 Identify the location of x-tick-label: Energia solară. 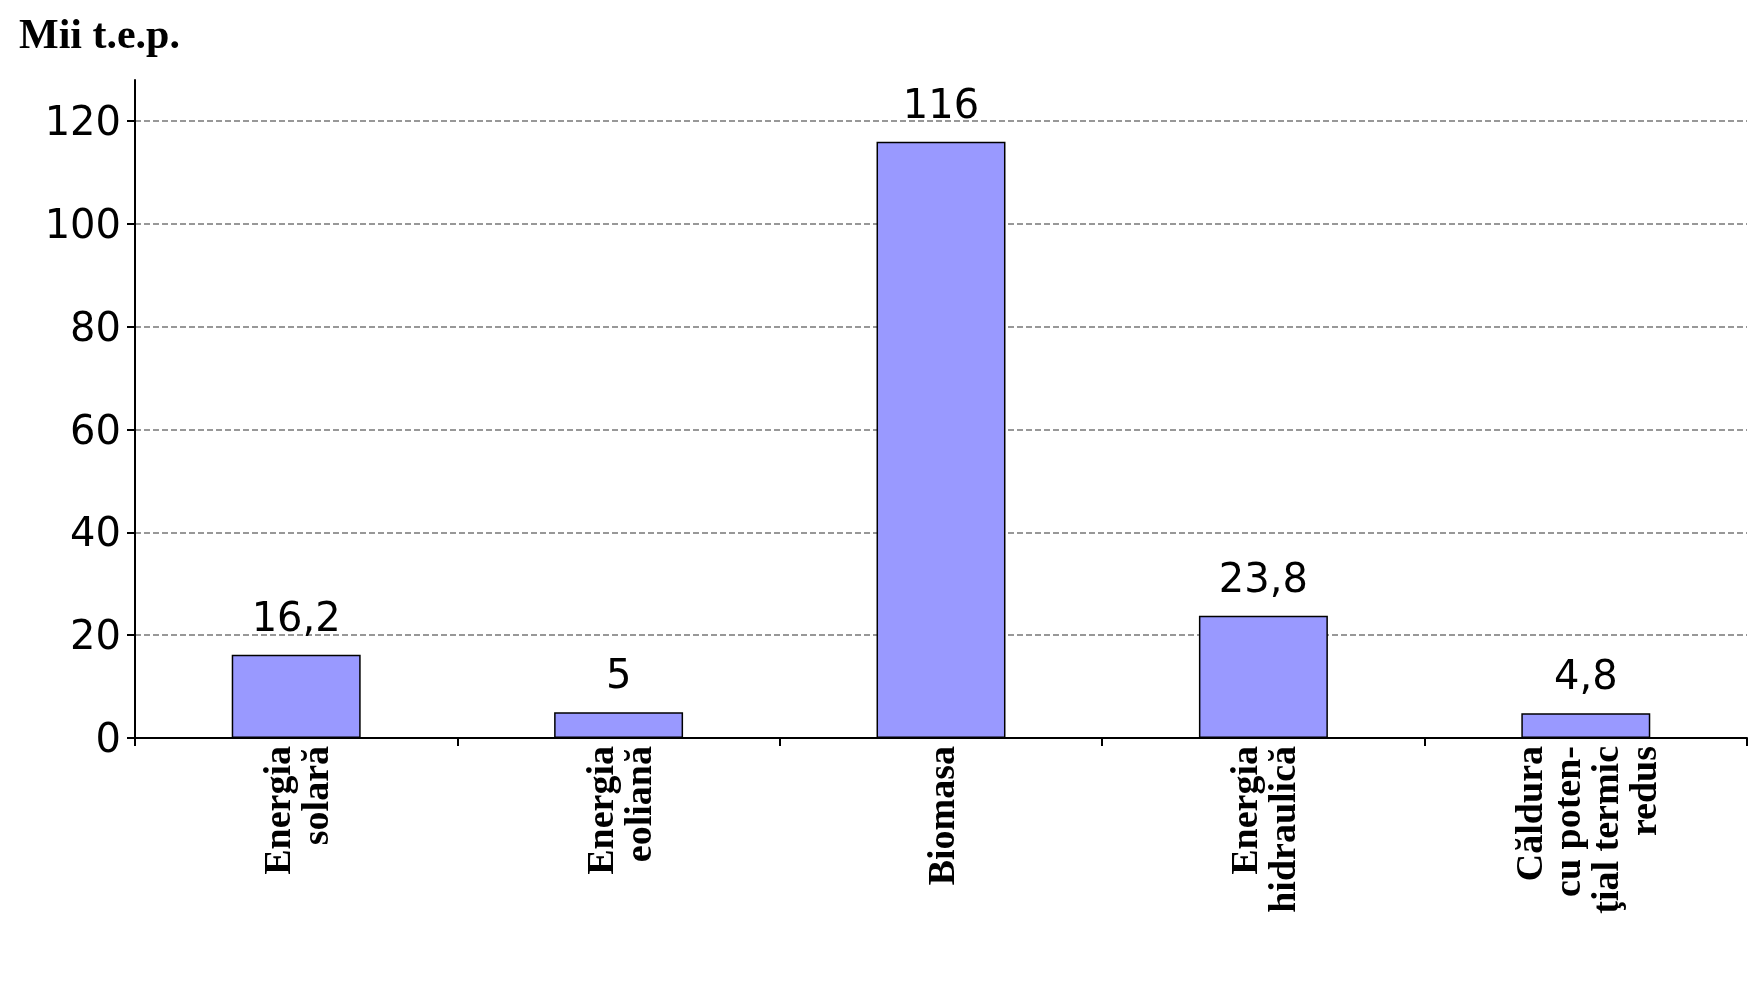
(296, 810).